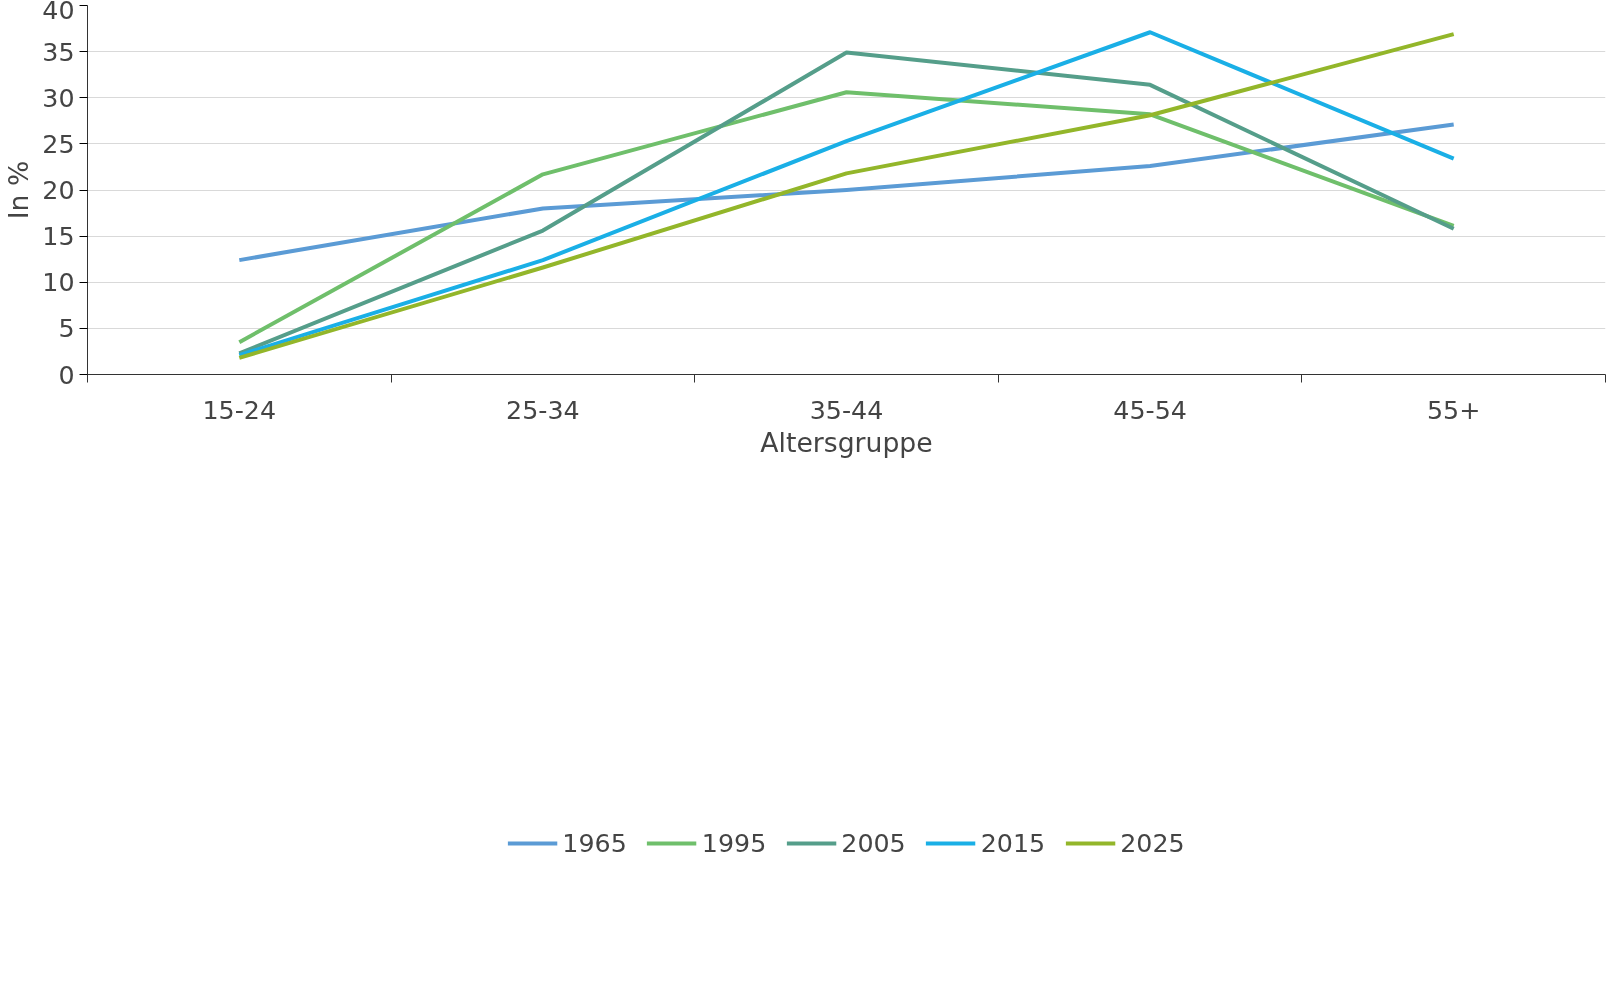  Describe the element at coordinates (58, 97) in the screenshot. I see `y-tick-label: 30` at that location.